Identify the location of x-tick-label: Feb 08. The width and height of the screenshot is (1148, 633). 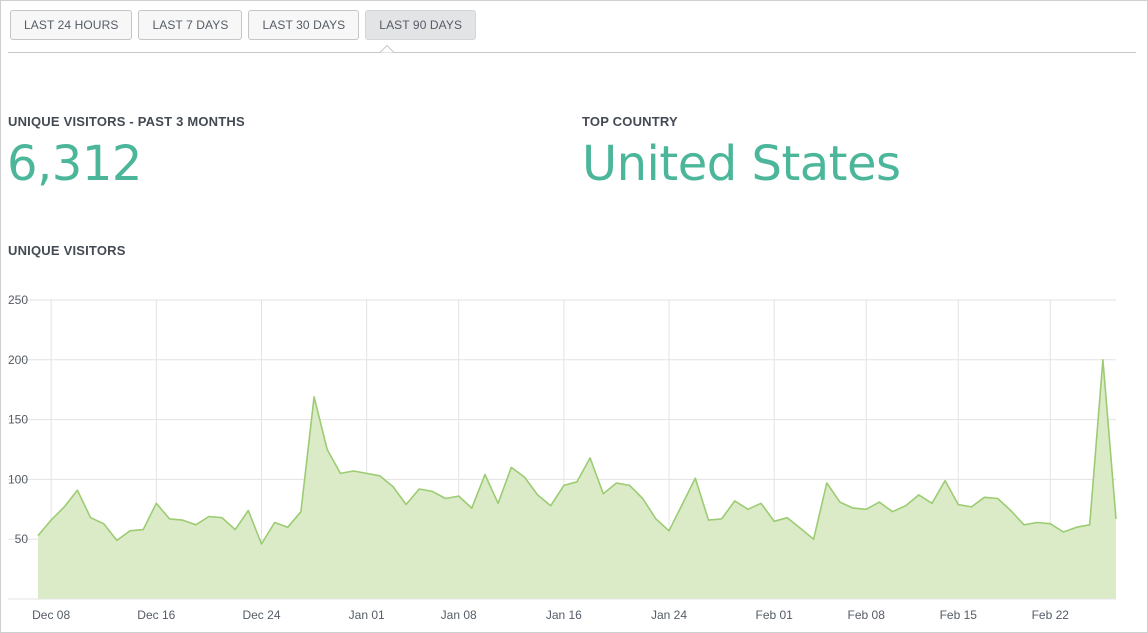
(867, 615).